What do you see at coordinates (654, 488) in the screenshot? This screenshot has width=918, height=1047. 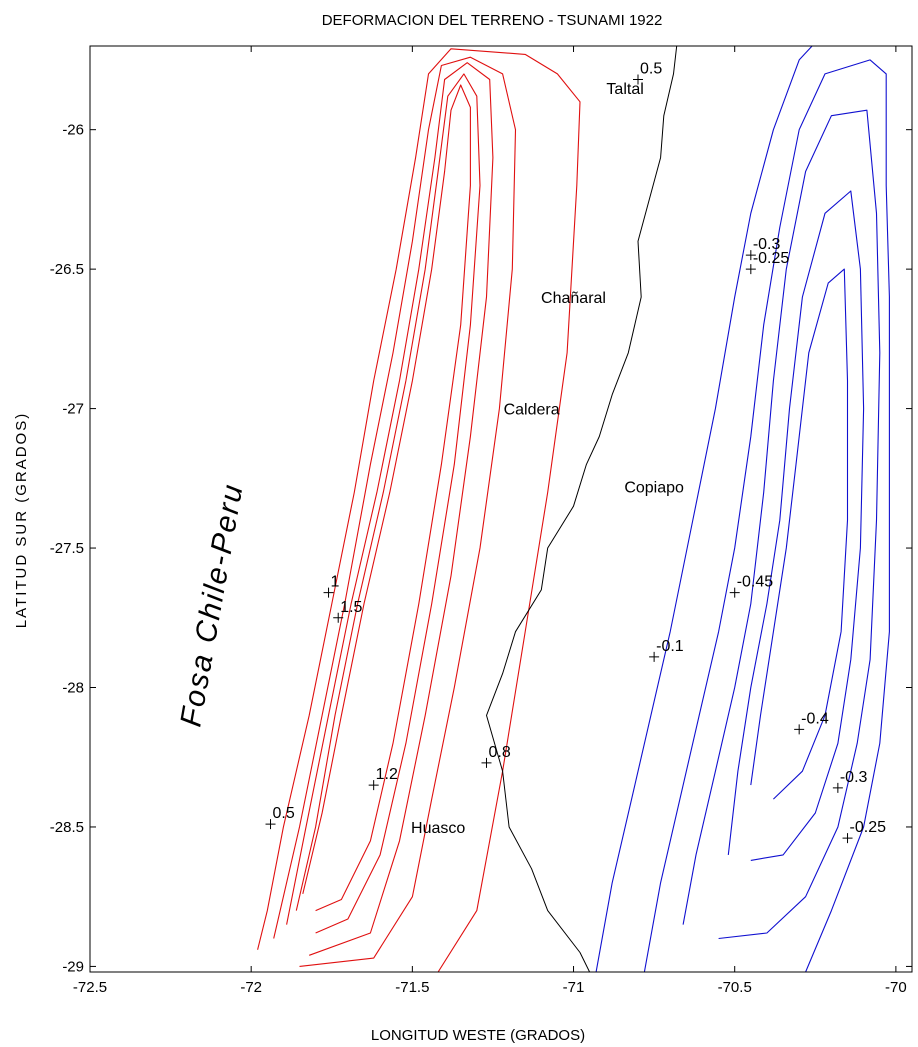 I see `city-label: Copiapo` at bounding box center [654, 488].